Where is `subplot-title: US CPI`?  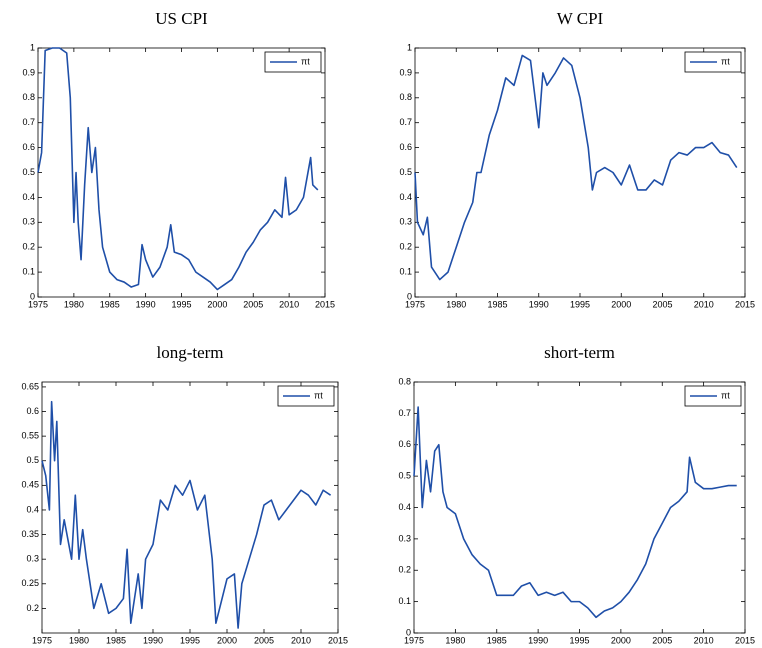 subplot-title: US CPI is located at coordinates (181, 18).